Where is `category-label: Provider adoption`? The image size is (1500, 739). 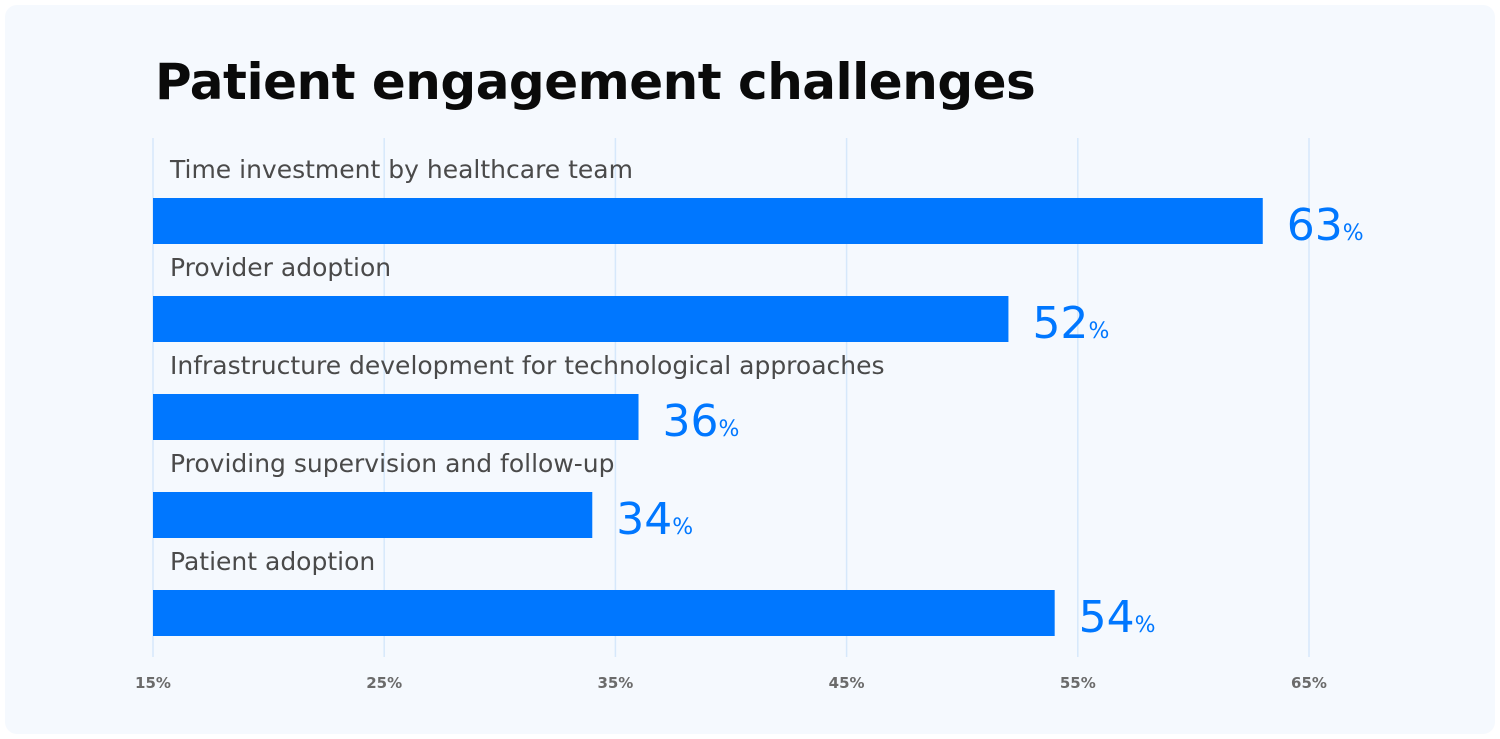
category-label: Provider adoption is located at coordinates (280, 267).